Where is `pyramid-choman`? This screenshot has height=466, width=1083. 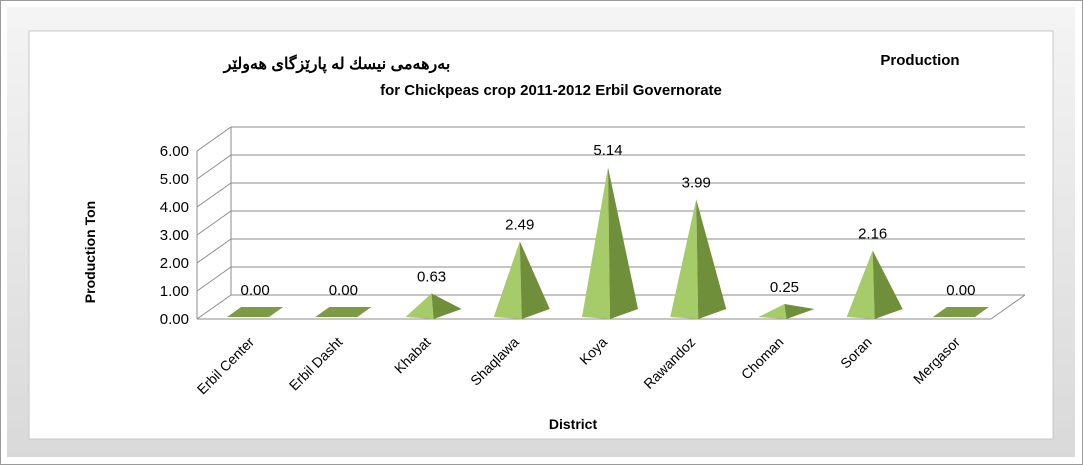
pyramid-choman is located at coordinates (786, 311).